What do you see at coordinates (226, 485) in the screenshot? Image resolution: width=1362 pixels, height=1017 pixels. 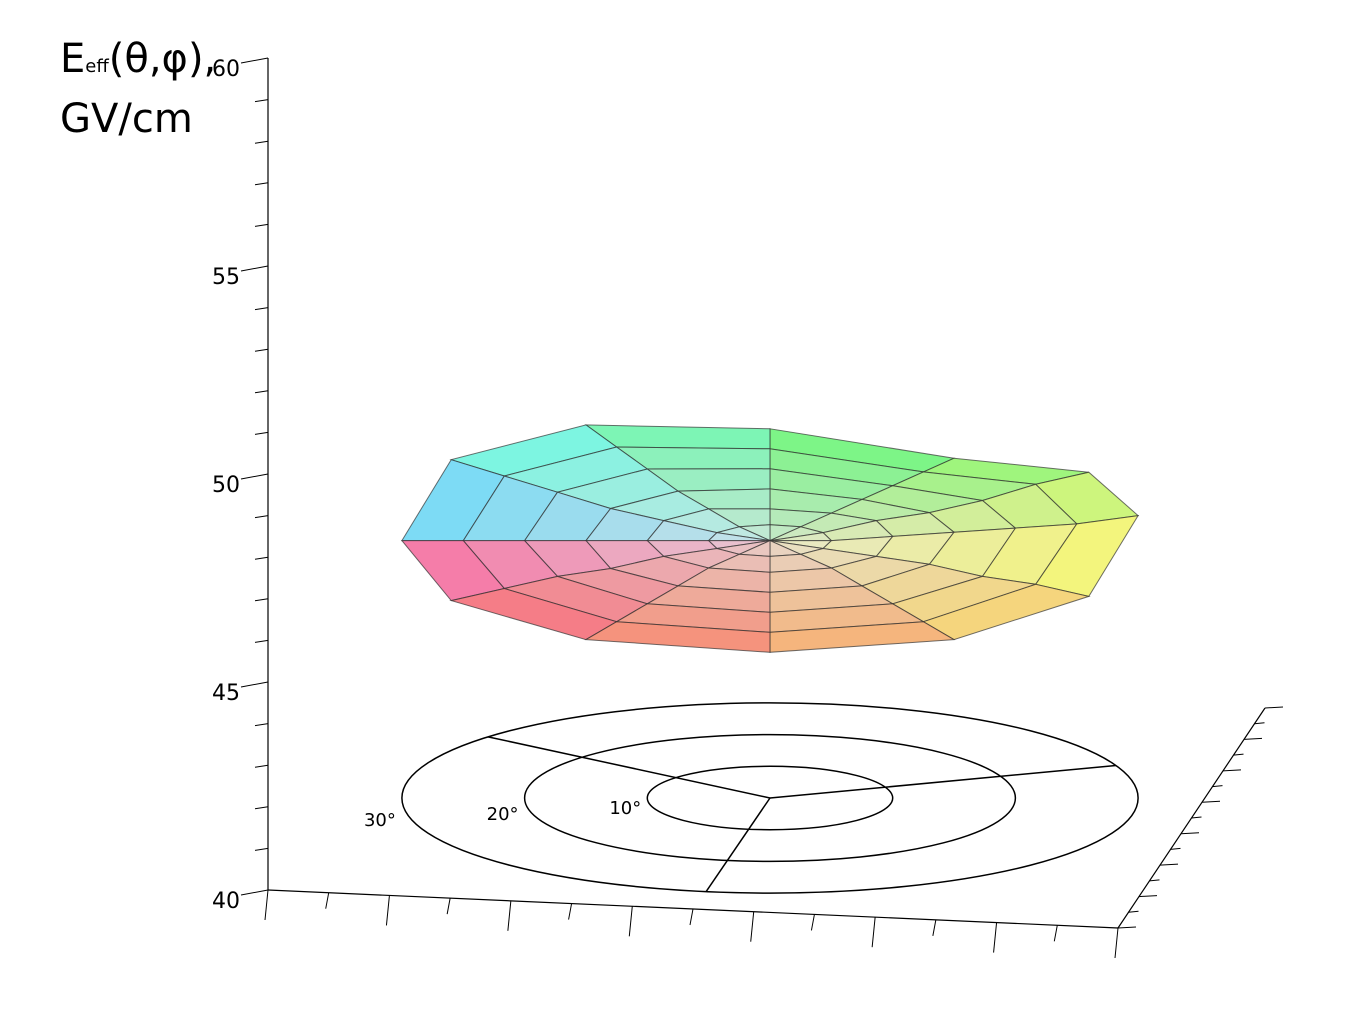 I see `z-tick-label: 50` at bounding box center [226, 485].